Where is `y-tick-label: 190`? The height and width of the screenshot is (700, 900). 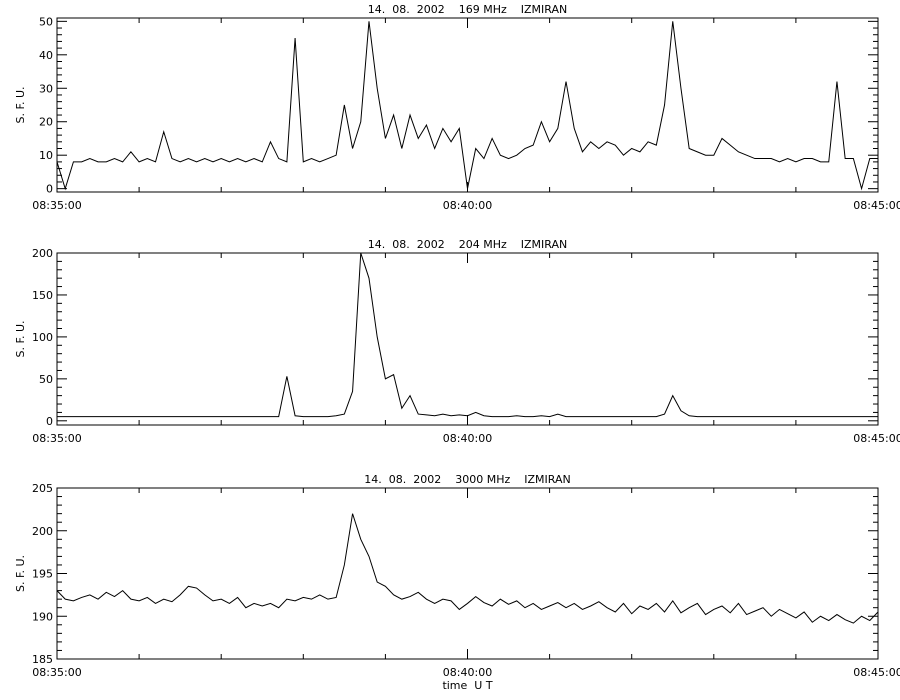
y-tick-label: 190 is located at coordinates (42, 616).